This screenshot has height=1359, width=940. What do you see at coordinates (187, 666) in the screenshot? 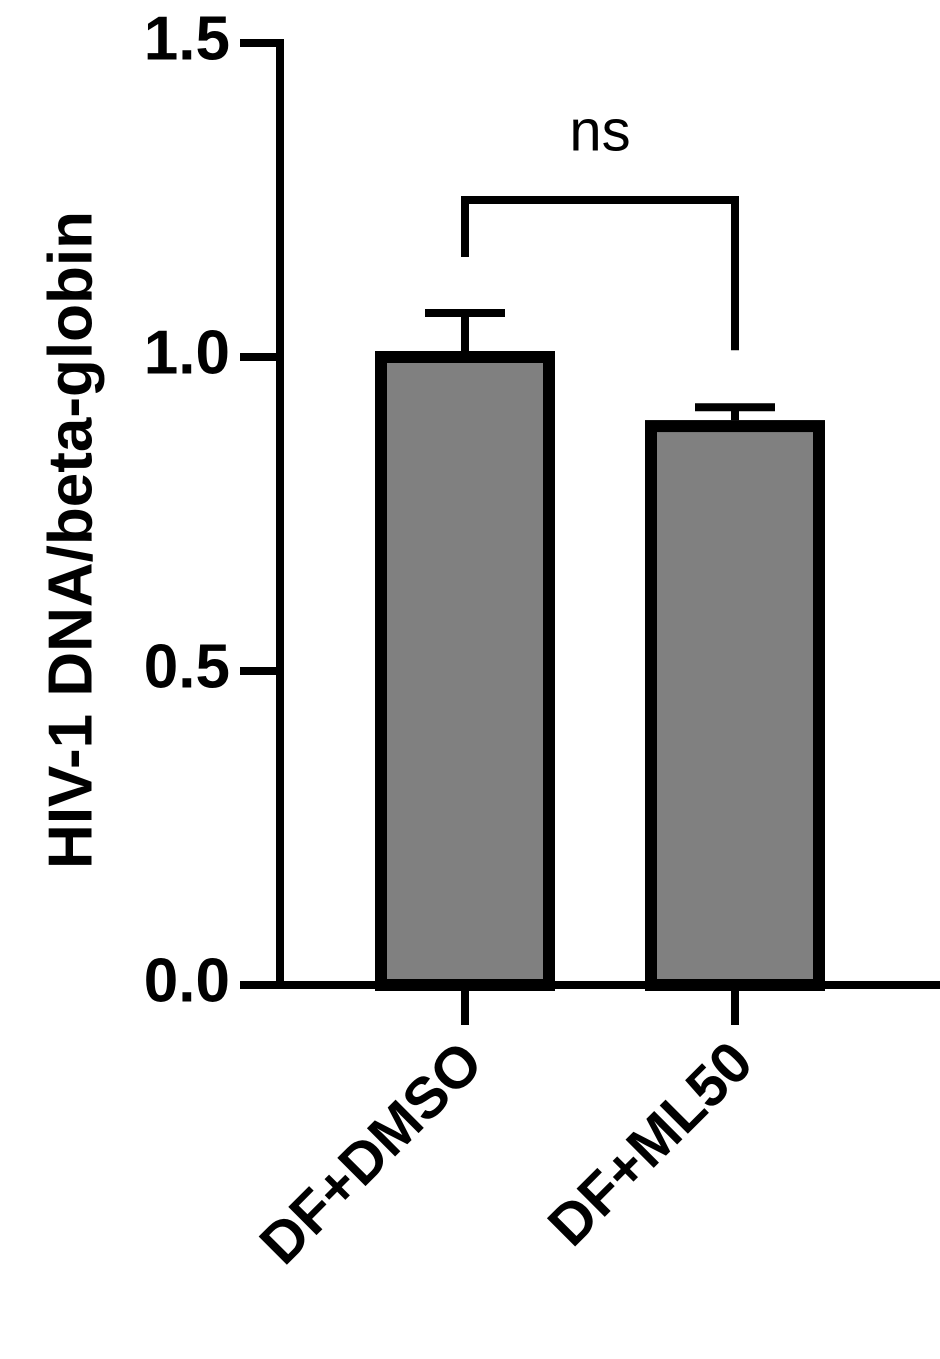
I see `y-tick-label: 0.5` at bounding box center [187, 666].